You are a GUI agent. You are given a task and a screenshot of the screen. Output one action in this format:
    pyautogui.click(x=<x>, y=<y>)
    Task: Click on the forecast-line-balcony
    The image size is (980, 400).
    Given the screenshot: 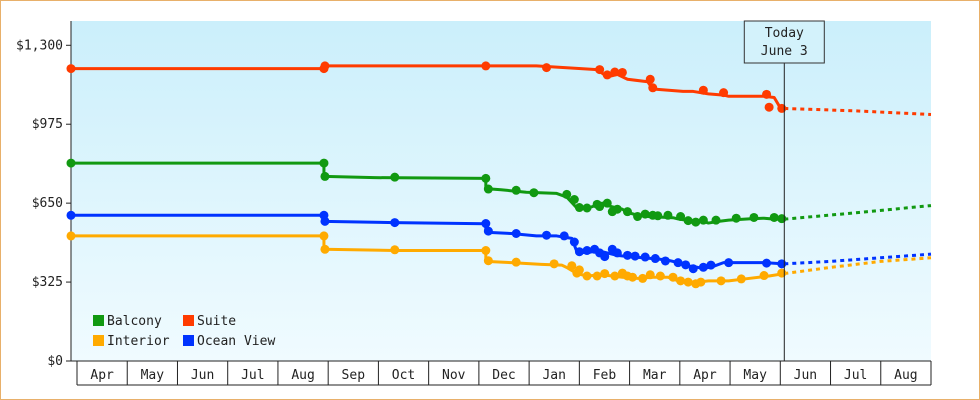 What is the action you would take?
    pyautogui.click(x=858, y=212)
    